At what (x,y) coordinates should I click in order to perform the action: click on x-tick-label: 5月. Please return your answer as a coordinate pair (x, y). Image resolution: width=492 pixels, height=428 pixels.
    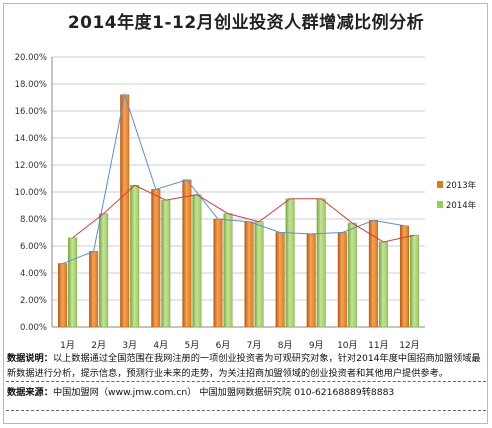
    Looking at the image, I should click on (192, 345).